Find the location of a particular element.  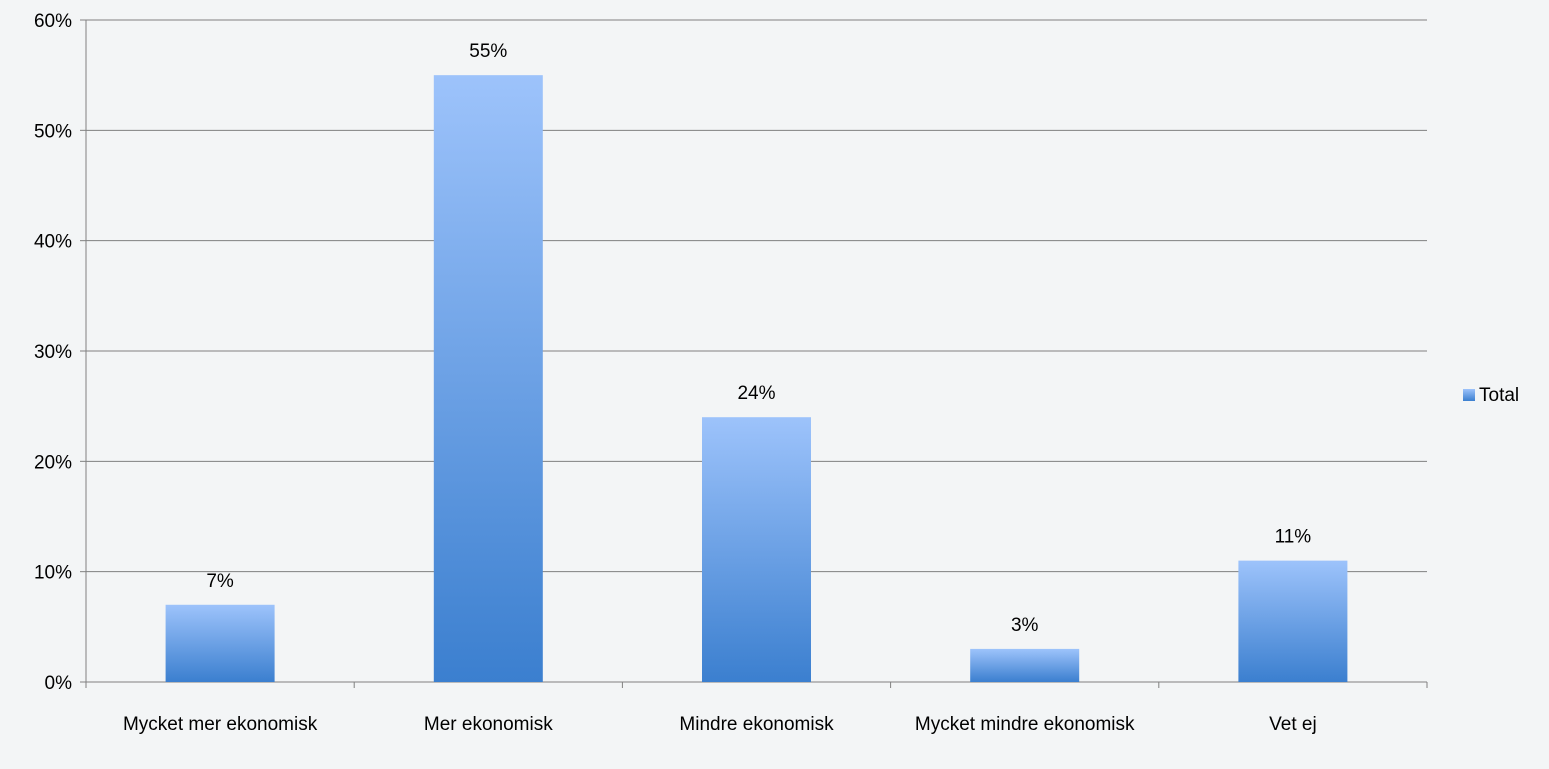

y-tick-label: 30% is located at coordinates (53, 352).